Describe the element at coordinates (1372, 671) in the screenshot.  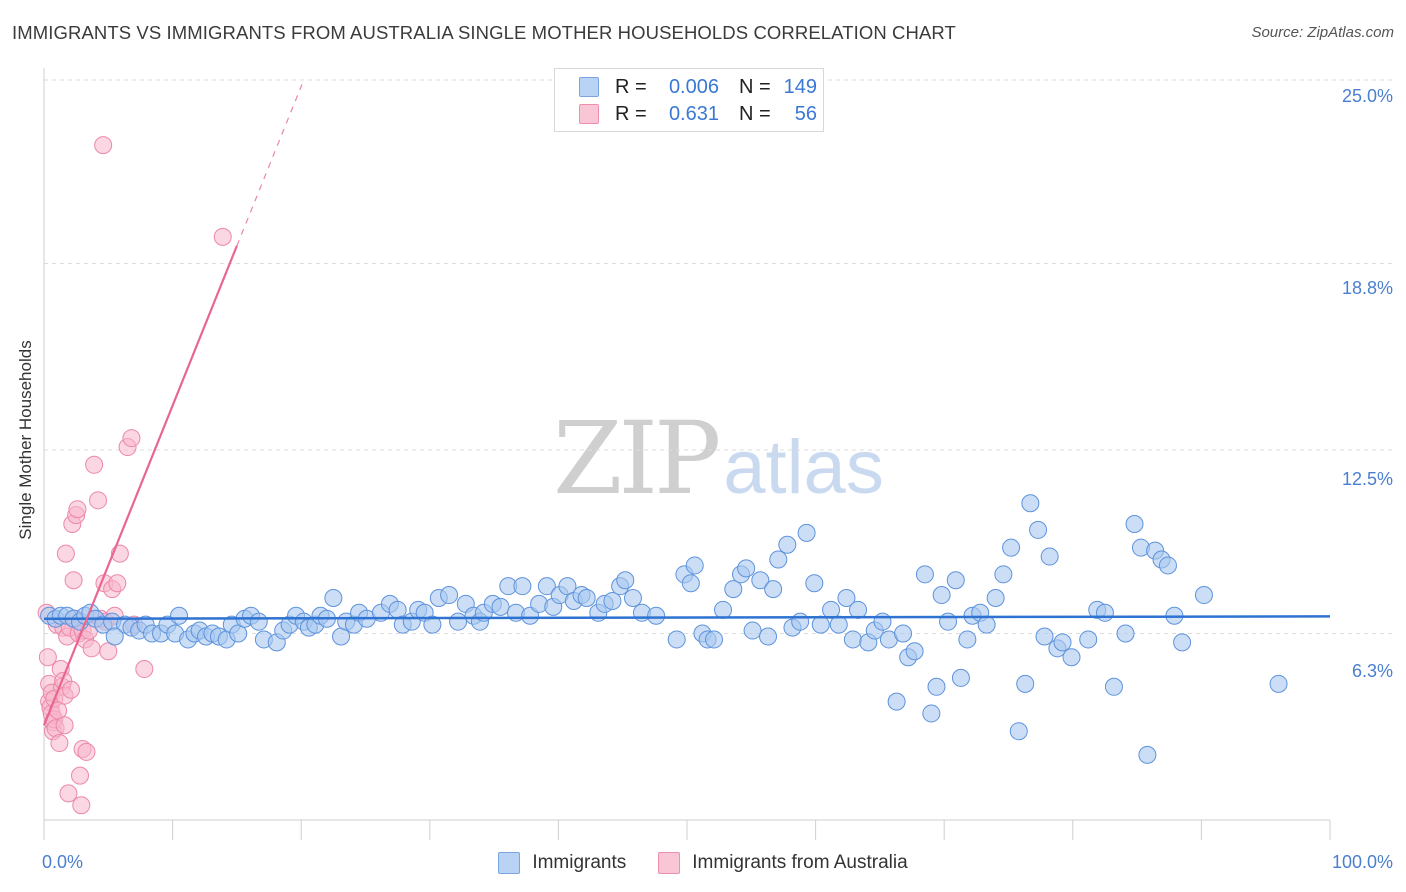
I see `y-tick-label-6-3: 6.3%` at that location.